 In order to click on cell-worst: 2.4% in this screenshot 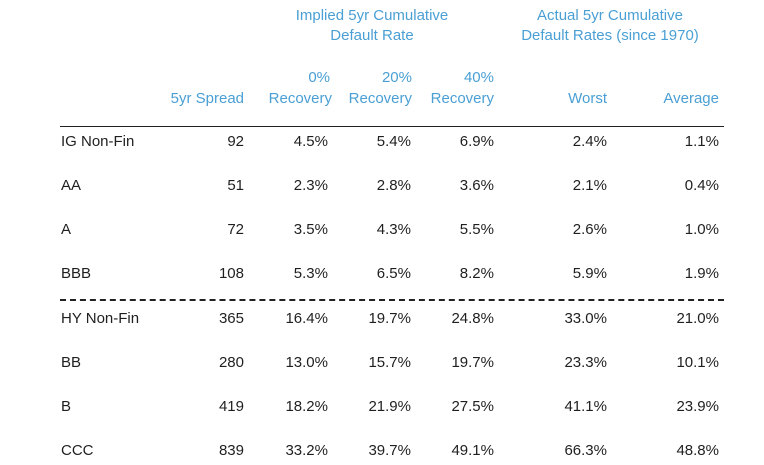, I will do `click(589, 141)`.